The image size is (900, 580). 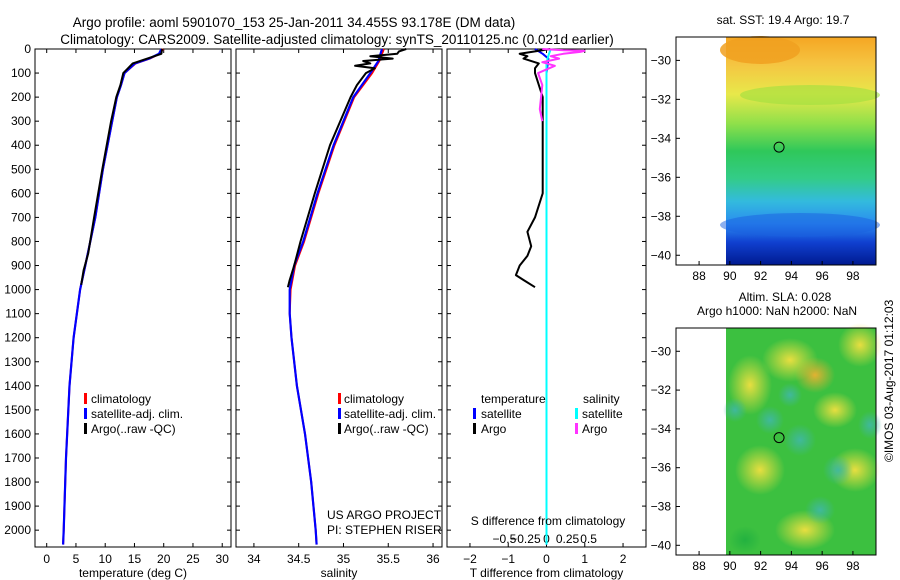 What do you see at coordinates (254, 559) in the screenshot?
I see `x-tick-label: 34` at bounding box center [254, 559].